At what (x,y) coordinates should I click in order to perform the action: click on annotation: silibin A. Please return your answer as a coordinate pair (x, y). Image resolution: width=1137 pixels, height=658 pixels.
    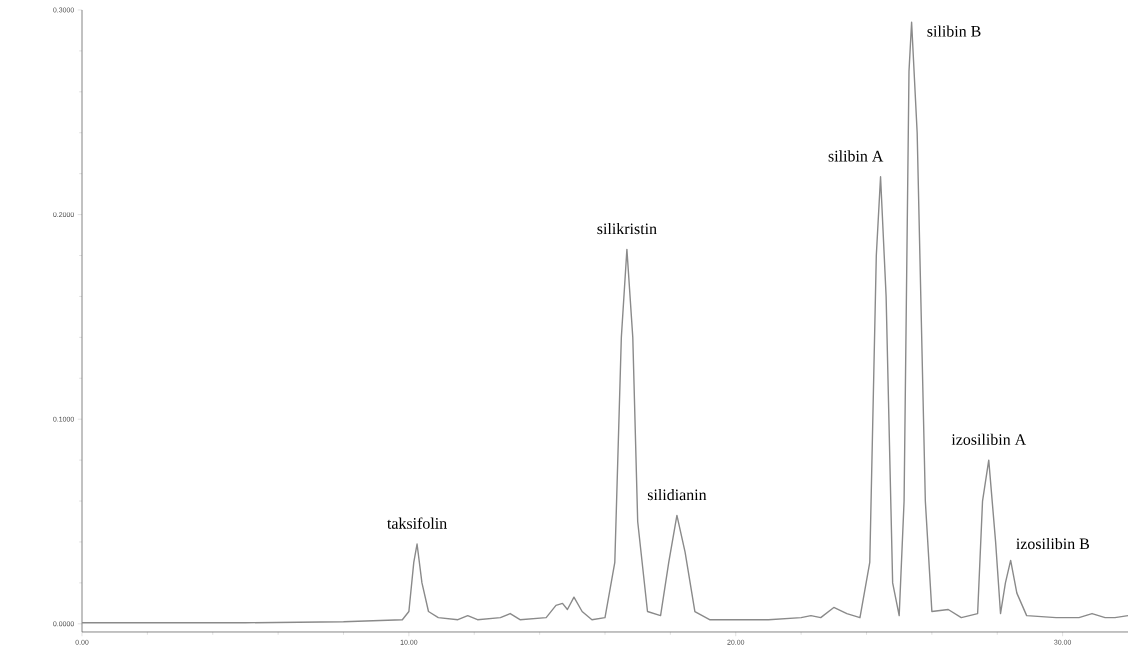
    Looking at the image, I should click on (856, 156).